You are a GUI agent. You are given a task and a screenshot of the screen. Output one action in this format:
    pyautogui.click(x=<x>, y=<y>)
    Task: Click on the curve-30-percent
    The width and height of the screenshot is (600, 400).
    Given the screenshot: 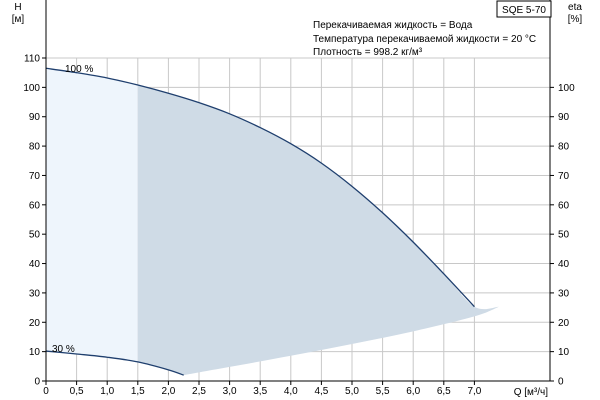 What is the action you would take?
    pyautogui.click(x=114, y=363)
    